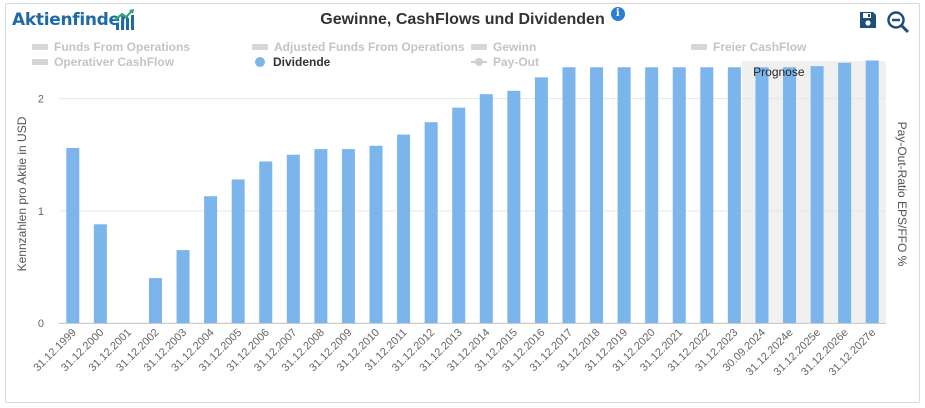 This screenshot has width=925, height=408. What do you see at coordinates (41, 212) in the screenshot?
I see `y-tick-label: 1` at bounding box center [41, 212].